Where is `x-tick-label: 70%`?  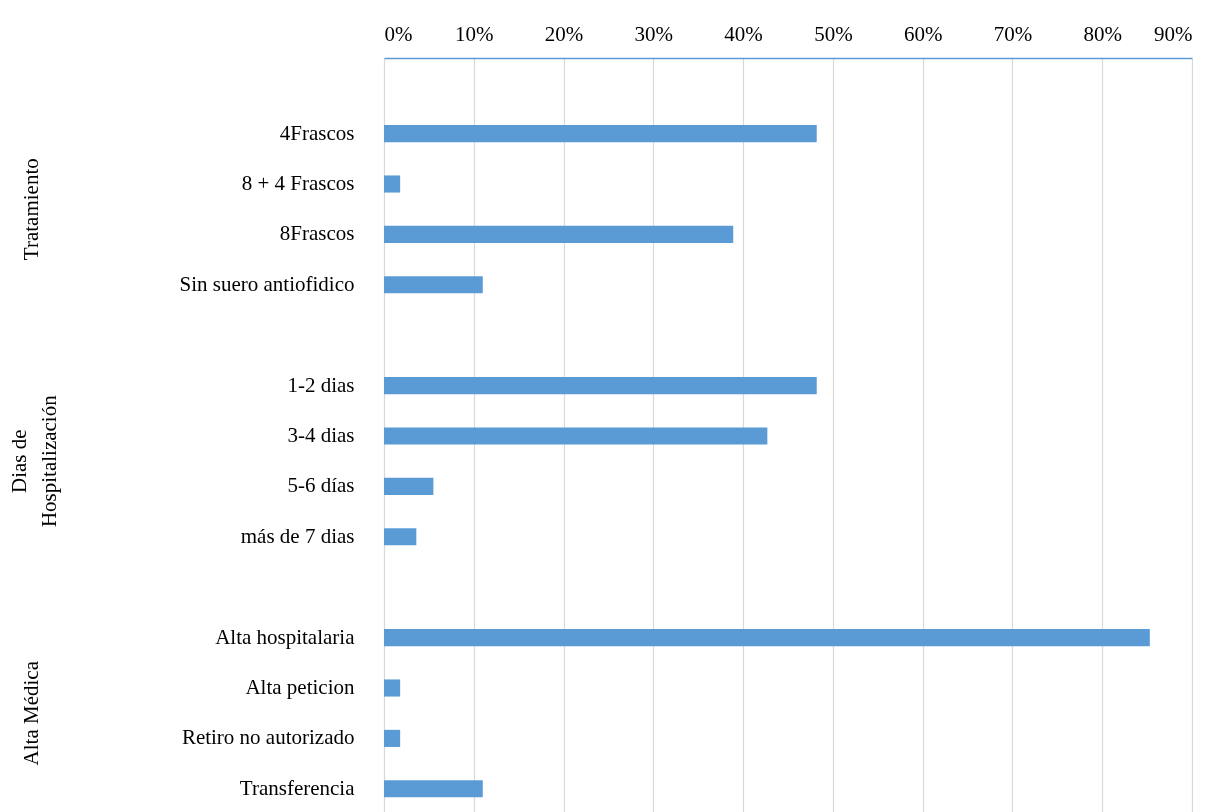 x-tick-label: 70% is located at coordinates (1013, 33).